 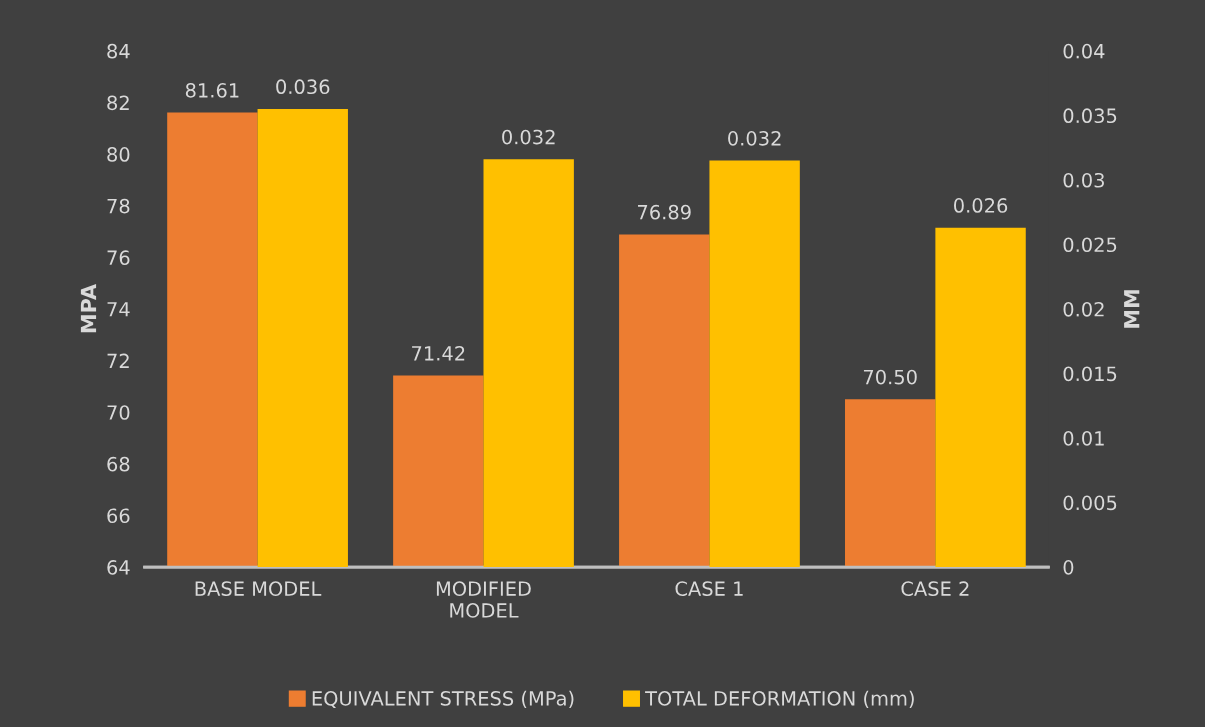 I want to click on legend-label: EQUIVALENT STRESS (MPa), so click(x=443, y=699).